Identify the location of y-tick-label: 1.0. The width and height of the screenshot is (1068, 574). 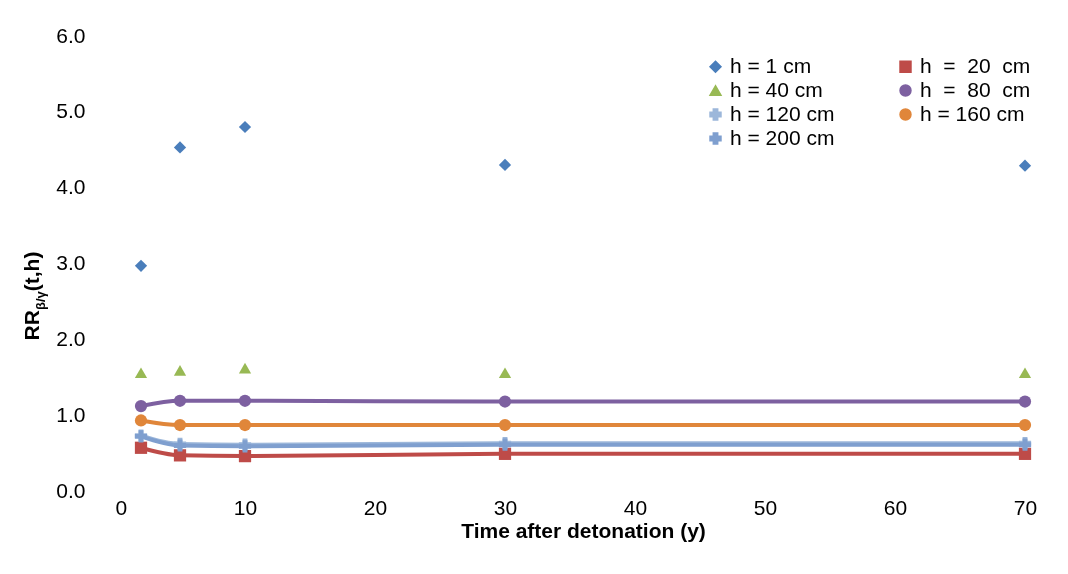
(71, 414).